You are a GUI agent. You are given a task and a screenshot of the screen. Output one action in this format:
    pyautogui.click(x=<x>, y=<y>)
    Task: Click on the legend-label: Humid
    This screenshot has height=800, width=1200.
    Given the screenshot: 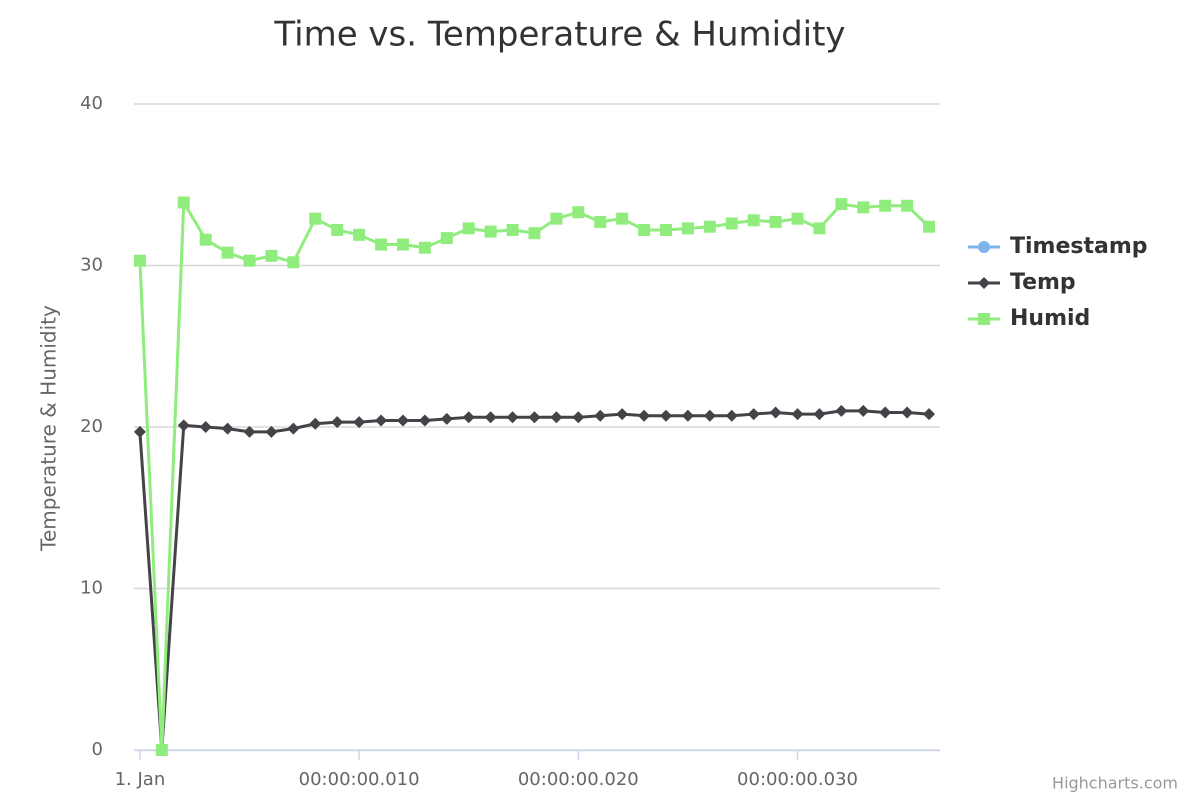 What is the action you would take?
    pyautogui.click(x=1050, y=318)
    